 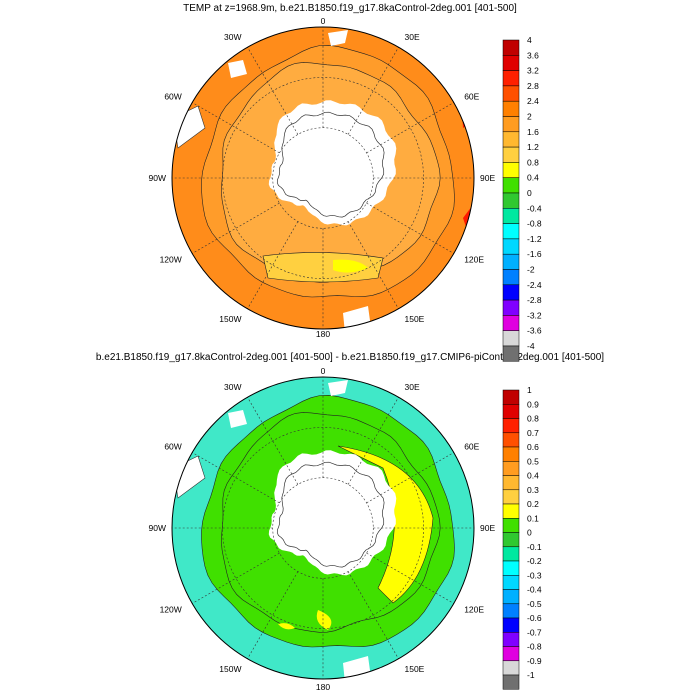 I want to click on colorbar-label: 3.6, so click(x=533, y=55).